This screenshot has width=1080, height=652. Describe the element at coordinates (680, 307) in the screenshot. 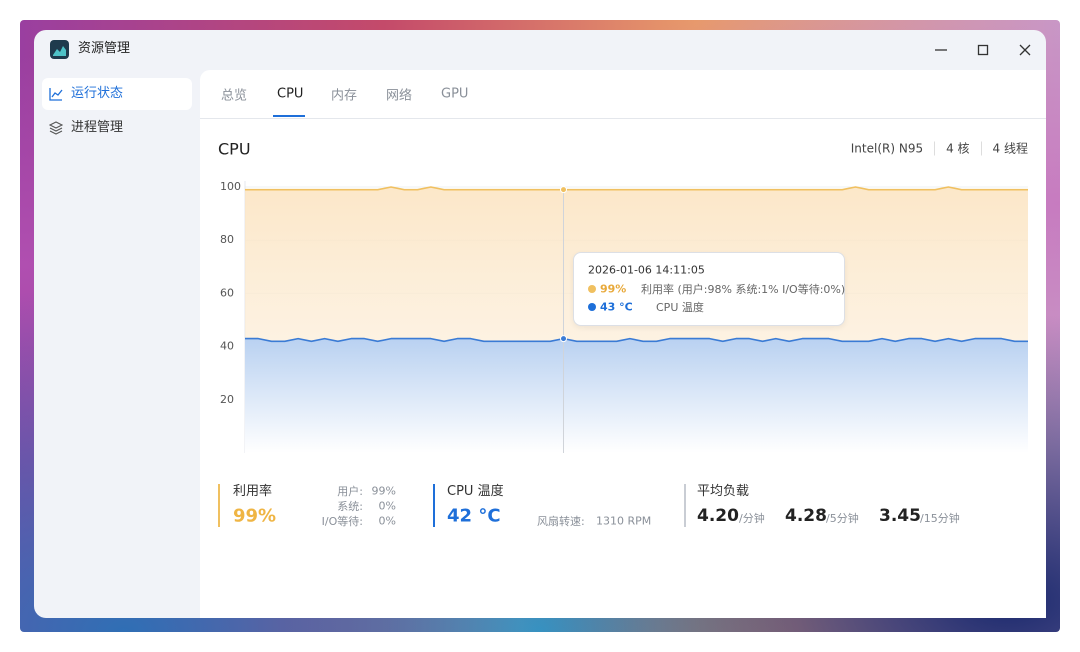

I see `tooltip-label: CPU 温度` at that location.